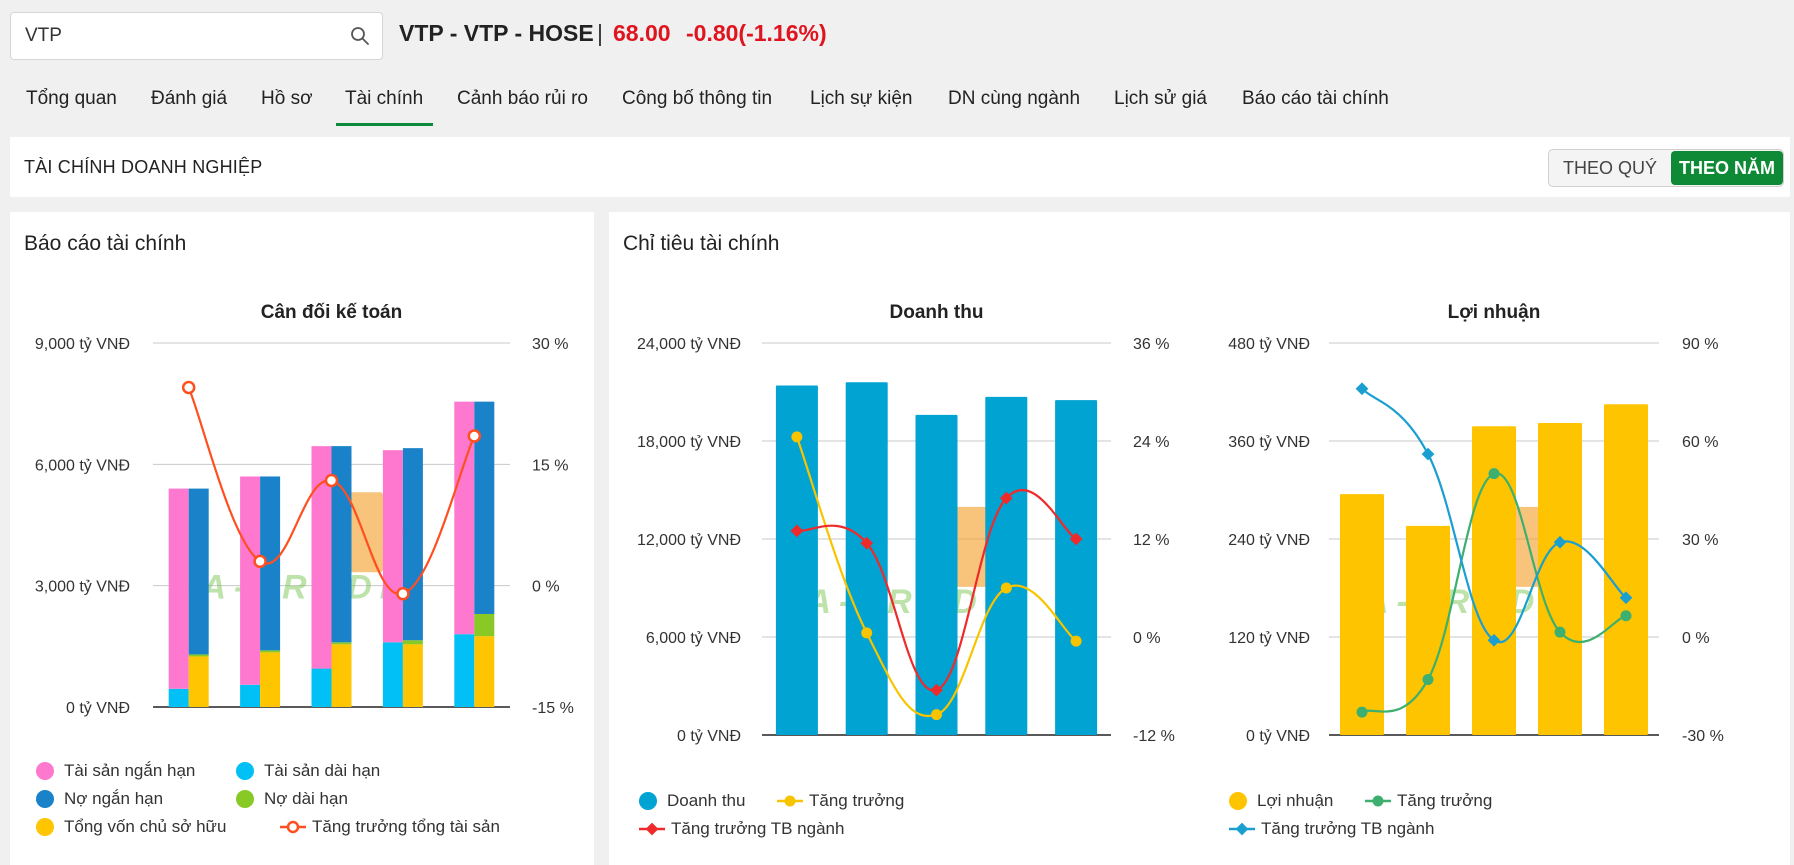  Describe the element at coordinates (322, 770) in the screenshot. I see `legend-label: Tài sản dài hạn` at that location.